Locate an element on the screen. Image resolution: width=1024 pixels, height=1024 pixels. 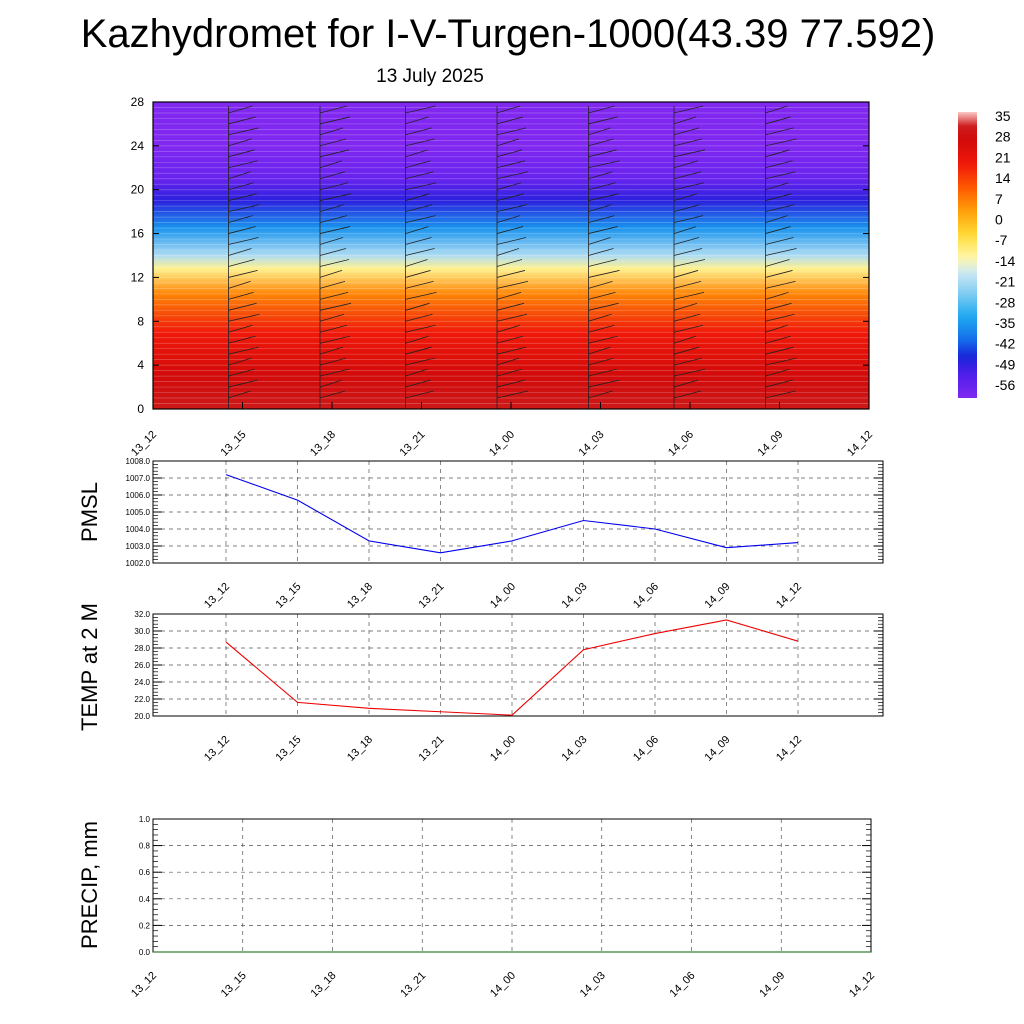
y-tick-label: 4 is located at coordinates (140, 365).